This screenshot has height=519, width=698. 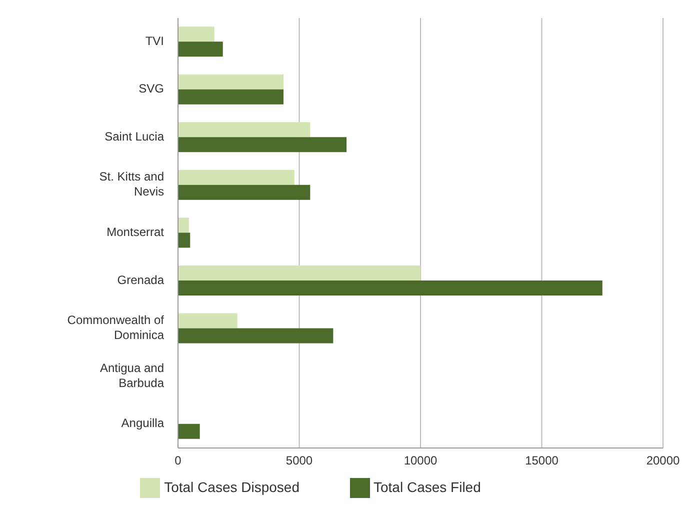 I want to click on y-tick-label: Grenada, so click(x=140, y=279).